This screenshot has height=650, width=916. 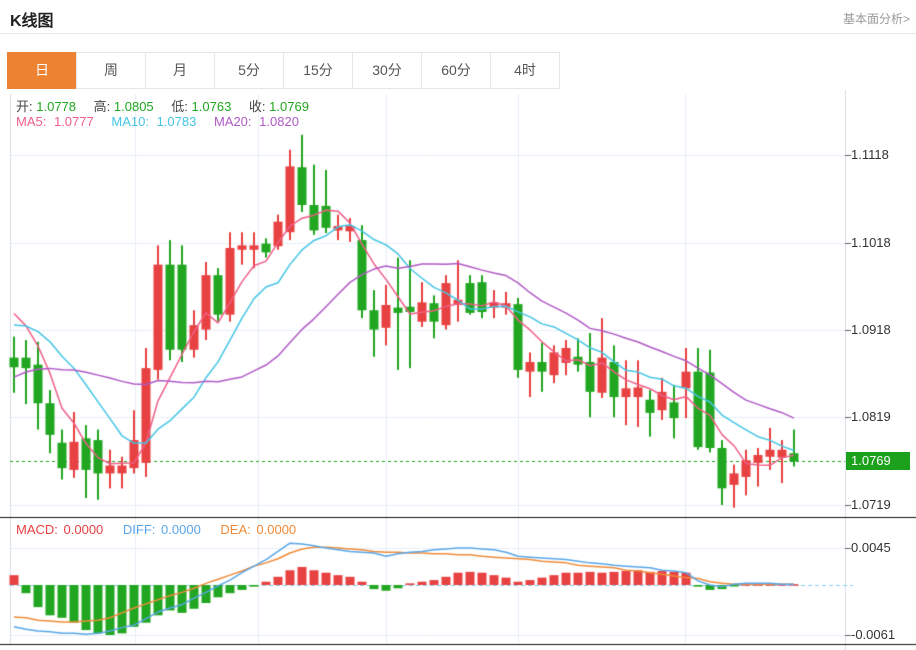 What do you see at coordinates (56, 106) in the screenshot?
I see `open-value: 1.0778` at bounding box center [56, 106].